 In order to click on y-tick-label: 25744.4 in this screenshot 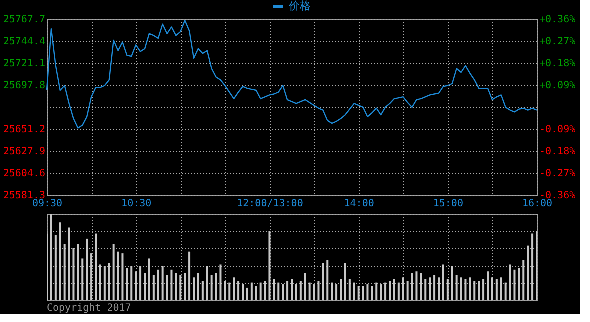, I will do `click(24, 42)`.